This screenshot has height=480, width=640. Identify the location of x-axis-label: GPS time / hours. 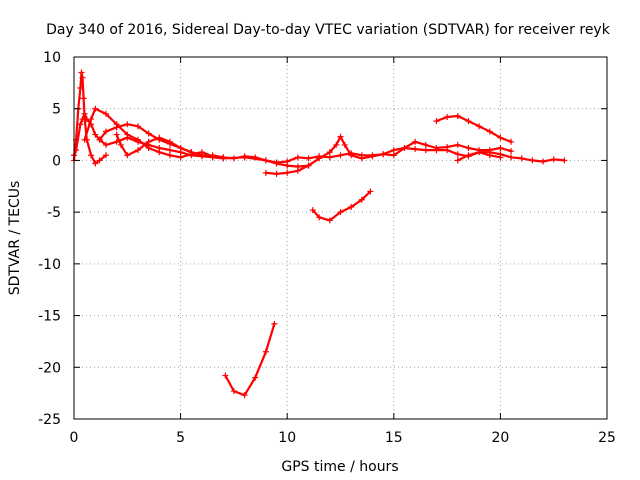
(339, 467).